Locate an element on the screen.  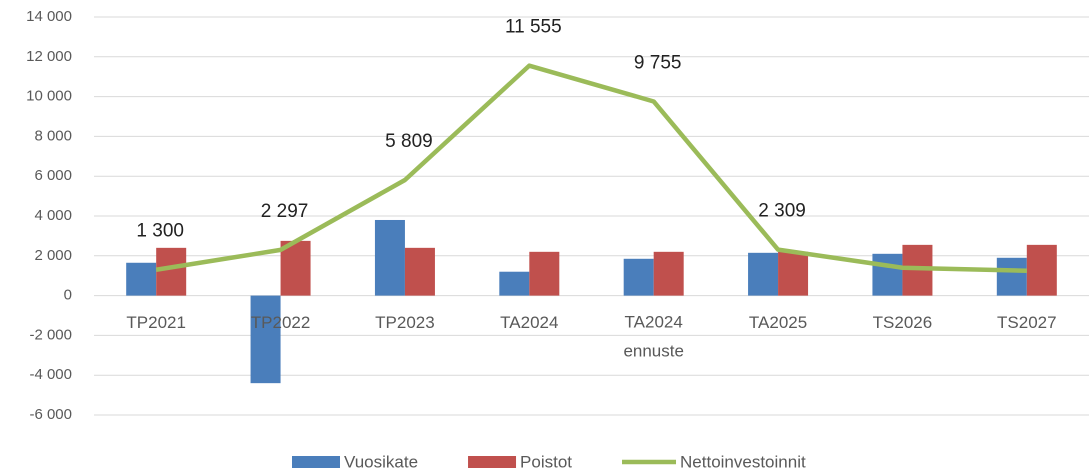
y-tick-label: 6 000 is located at coordinates (53, 175).